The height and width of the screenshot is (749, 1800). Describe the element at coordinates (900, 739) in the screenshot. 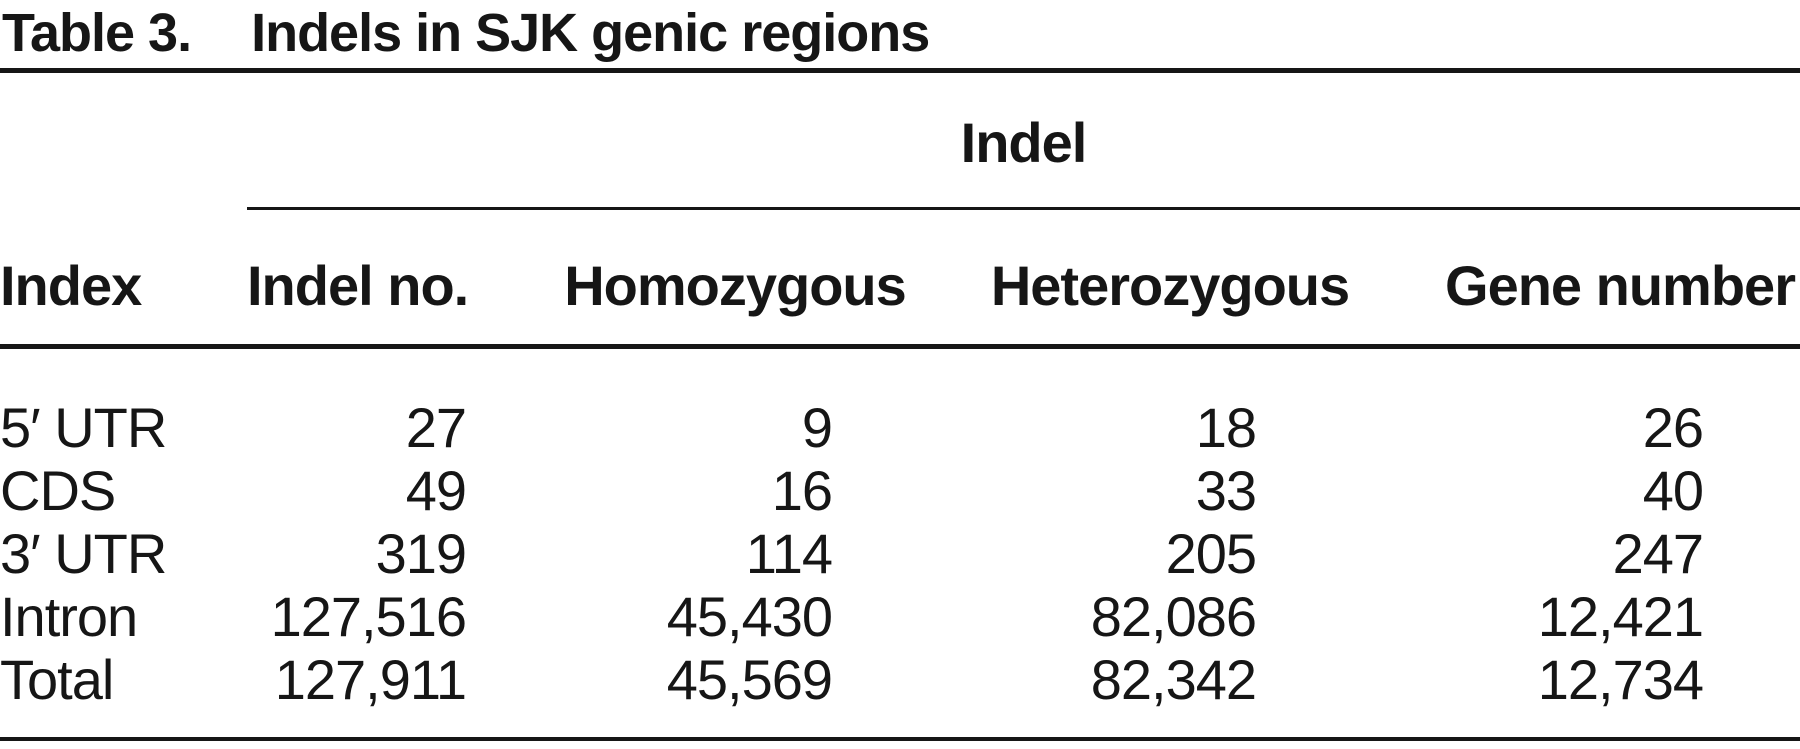

I see `bottom-rule` at that location.